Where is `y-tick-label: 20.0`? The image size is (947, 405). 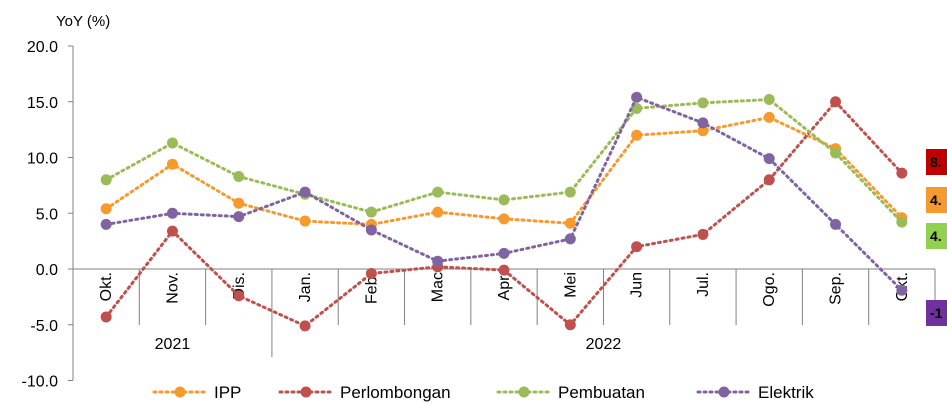
y-tick-label: 20.0 is located at coordinates (42, 47).